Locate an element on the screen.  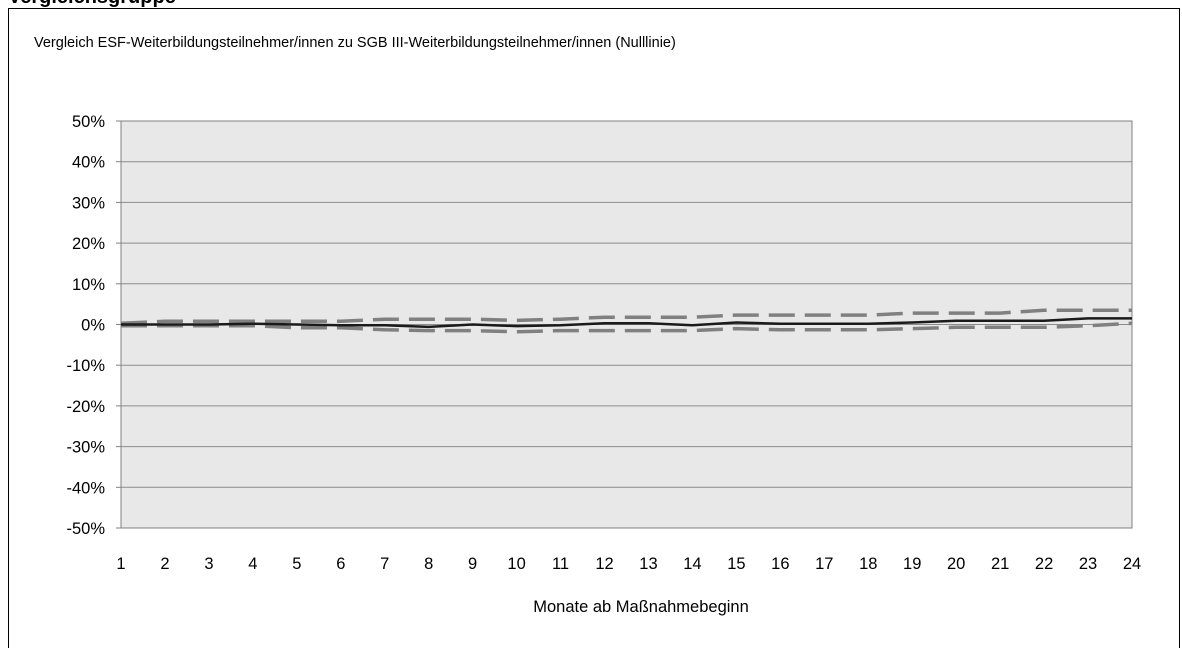
x-axis-label: Monate ab Maßnahmebeginn is located at coordinates (641, 607).